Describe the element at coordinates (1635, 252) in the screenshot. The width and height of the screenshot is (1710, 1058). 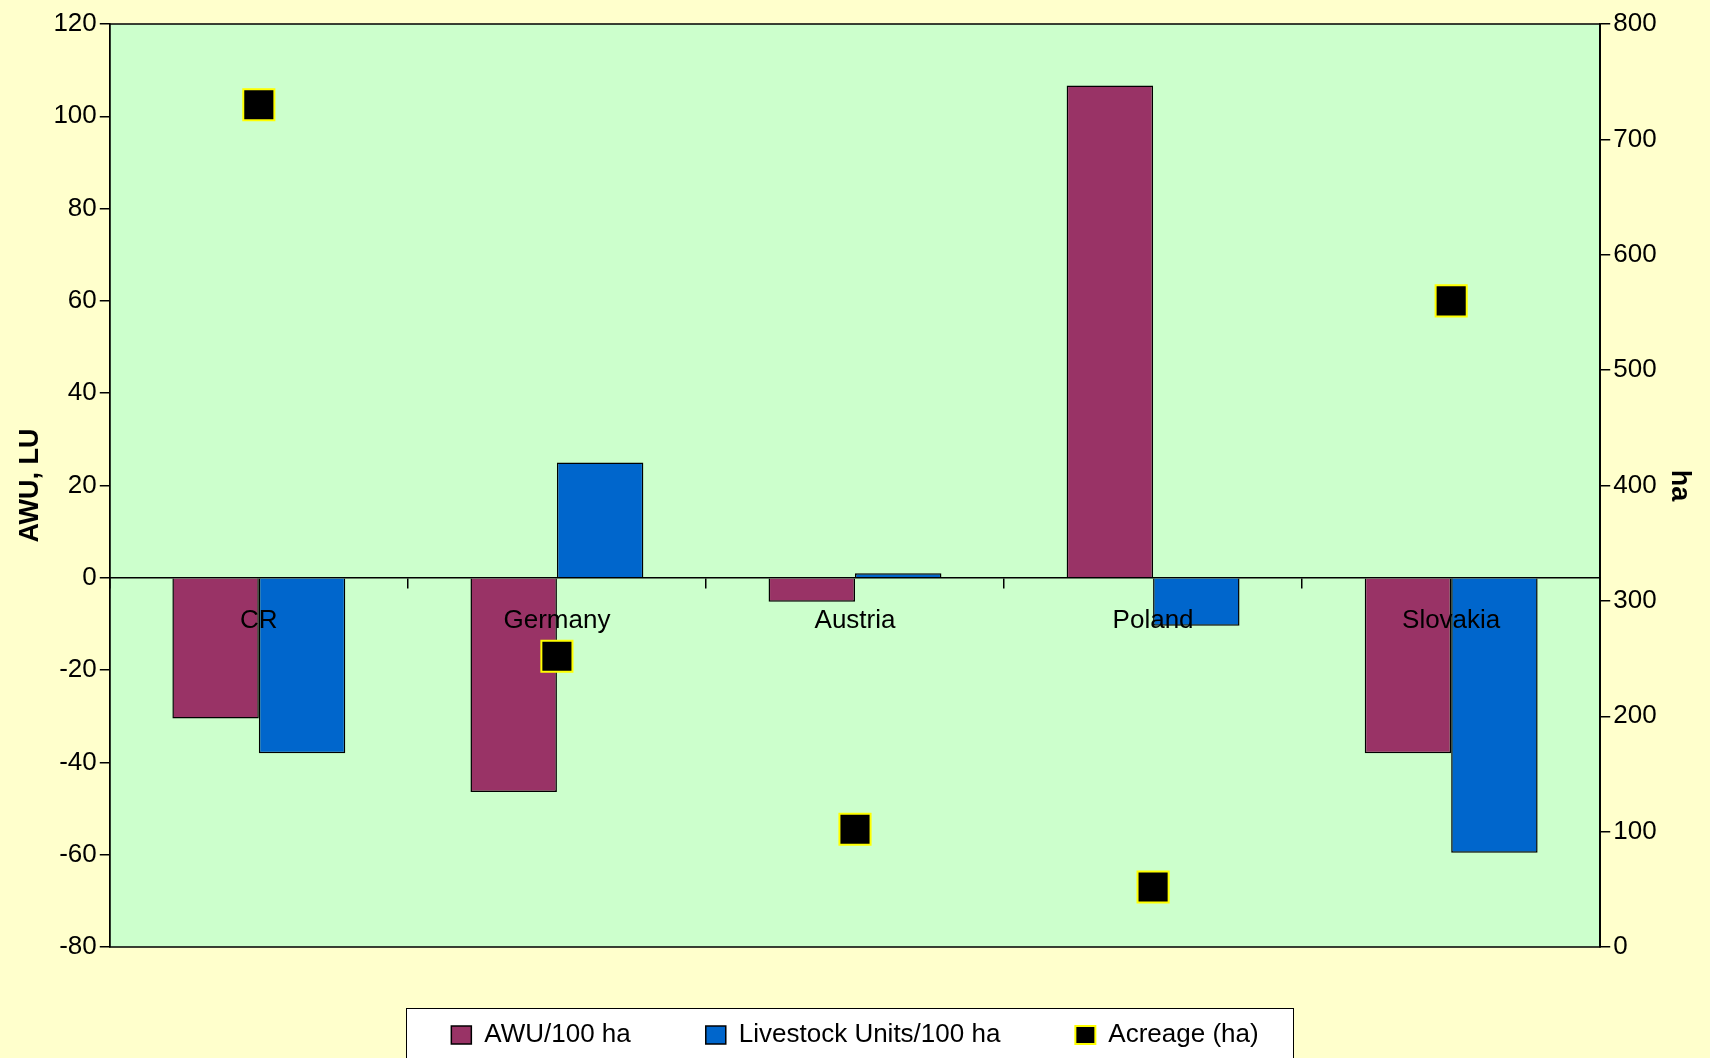
I see `y2-tick-label: 600` at that location.